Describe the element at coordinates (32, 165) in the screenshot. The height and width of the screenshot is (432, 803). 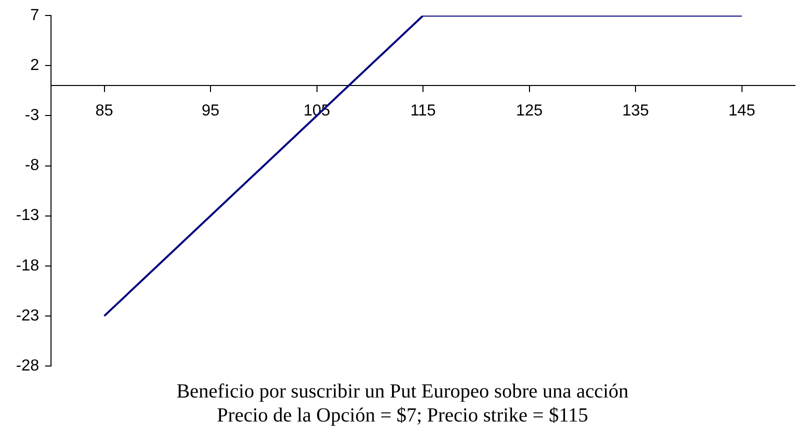
I see `y-tick-label: -8` at that location.